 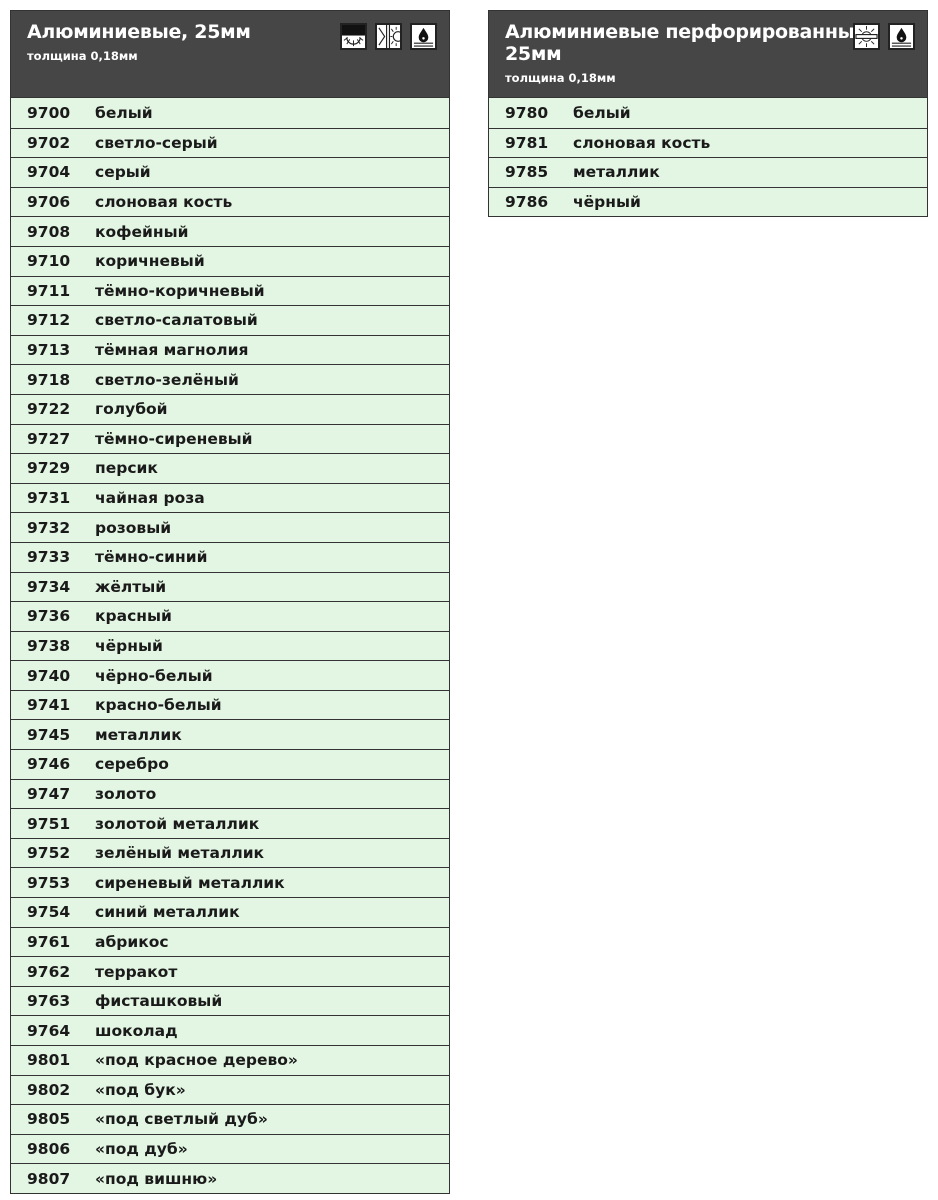 I want to click on table-row: 9738 чёрный, so click(x=230, y=645).